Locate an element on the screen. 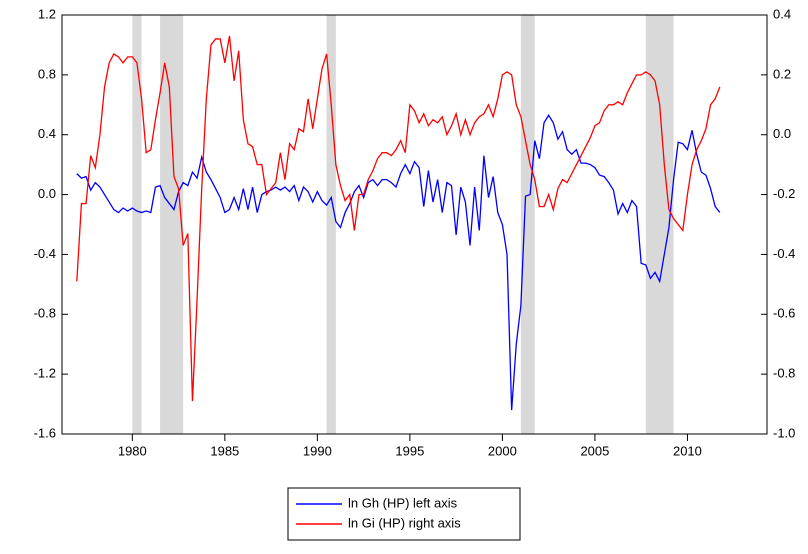  y-tick-label: 0.0 is located at coordinates (47, 193).